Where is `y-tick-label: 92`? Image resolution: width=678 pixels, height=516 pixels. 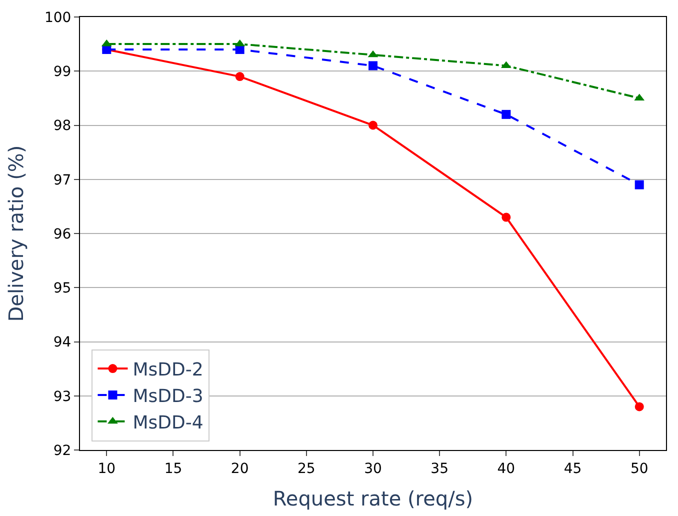 y-tick-label: 92 is located at coordinates (62, 450).